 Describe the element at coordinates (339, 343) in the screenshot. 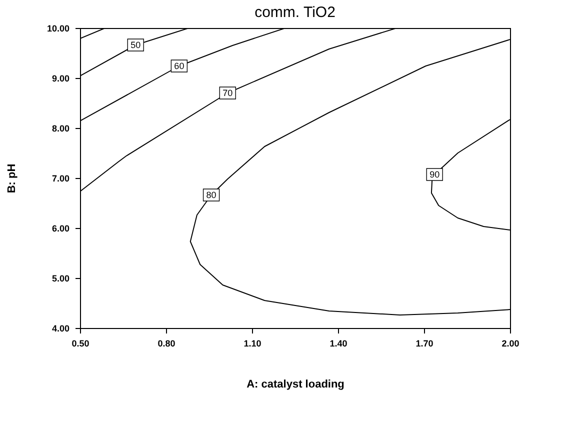

I see `x-tick-label: 1.40` at that location.